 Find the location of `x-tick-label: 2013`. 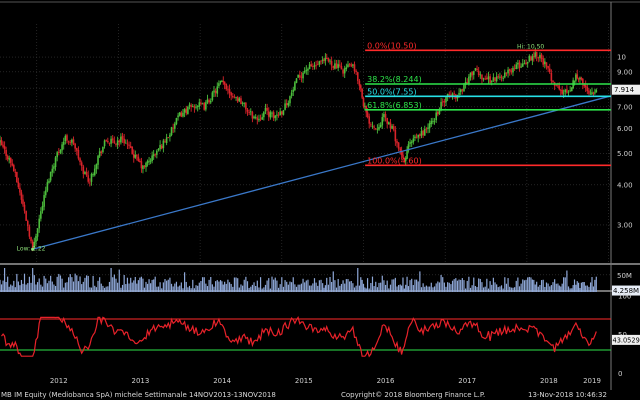

x-tick-label: 2013 is located at coordinates (141, 381).